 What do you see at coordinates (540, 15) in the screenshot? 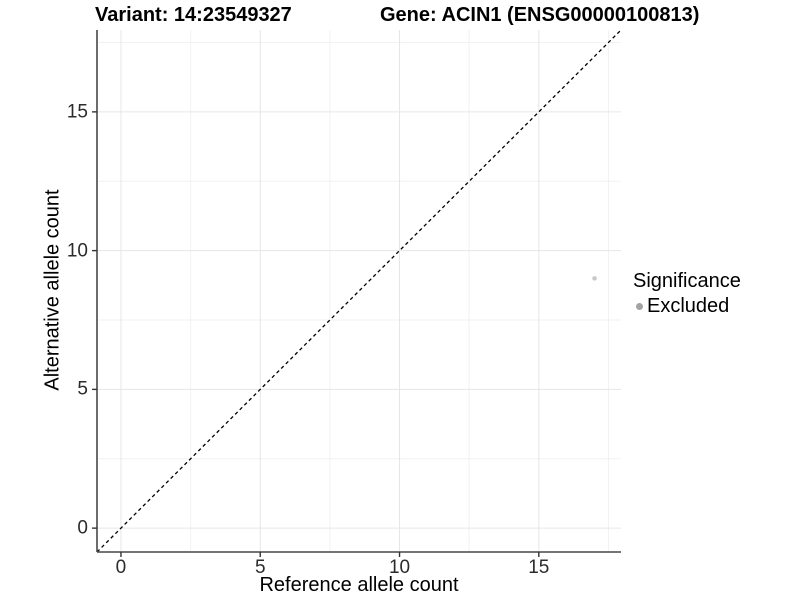
I see `gene-title: Gene: ACIN1 (ENSG00000100813)` at bounding box center [540, 15].